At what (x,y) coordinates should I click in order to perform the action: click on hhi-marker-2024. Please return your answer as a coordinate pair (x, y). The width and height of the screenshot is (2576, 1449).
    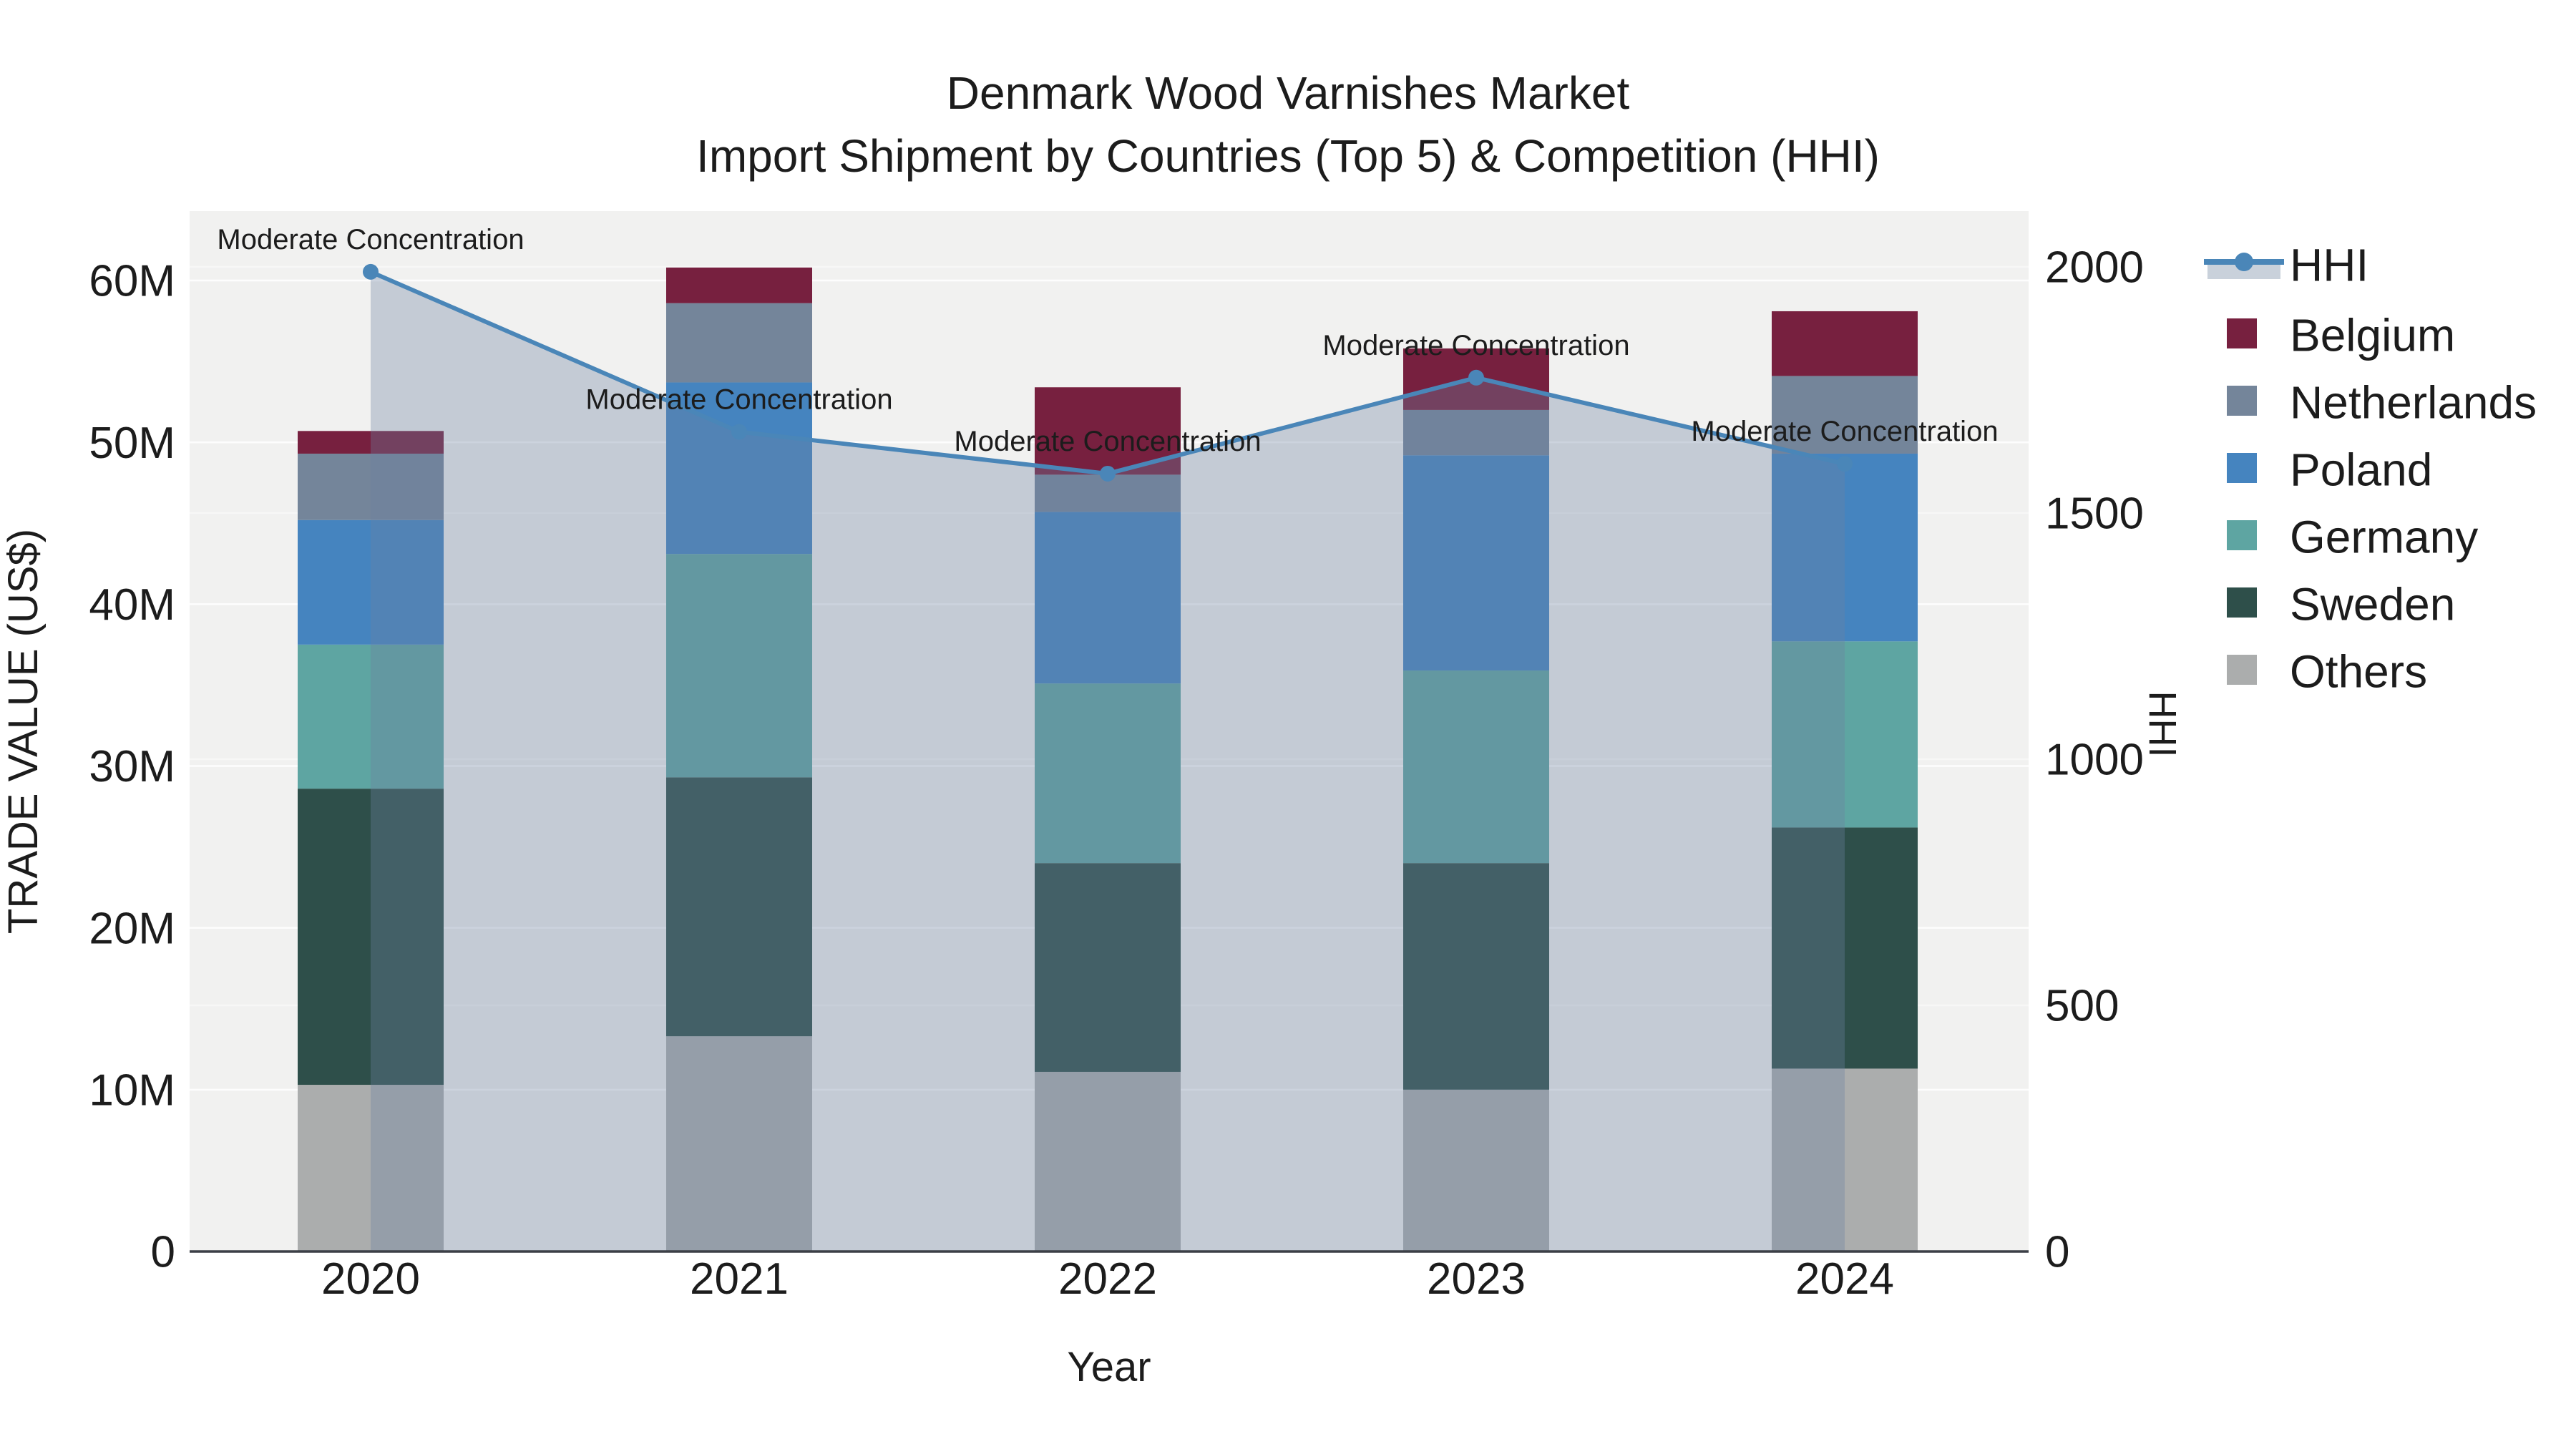
    Looking at the image, I should click on (1845, 464).